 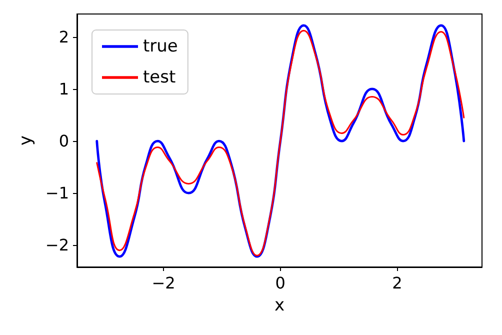 What do you see at coordinates (160, 46) in the screenshot?
I see `legend-label: true` at bounding box center [160, 46].